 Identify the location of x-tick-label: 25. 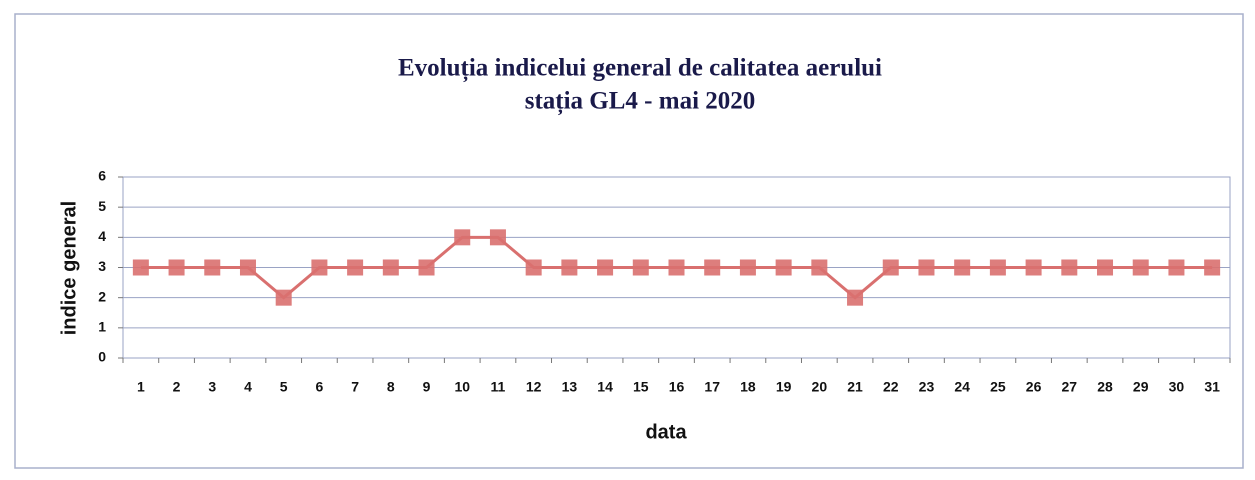
(998, 387).